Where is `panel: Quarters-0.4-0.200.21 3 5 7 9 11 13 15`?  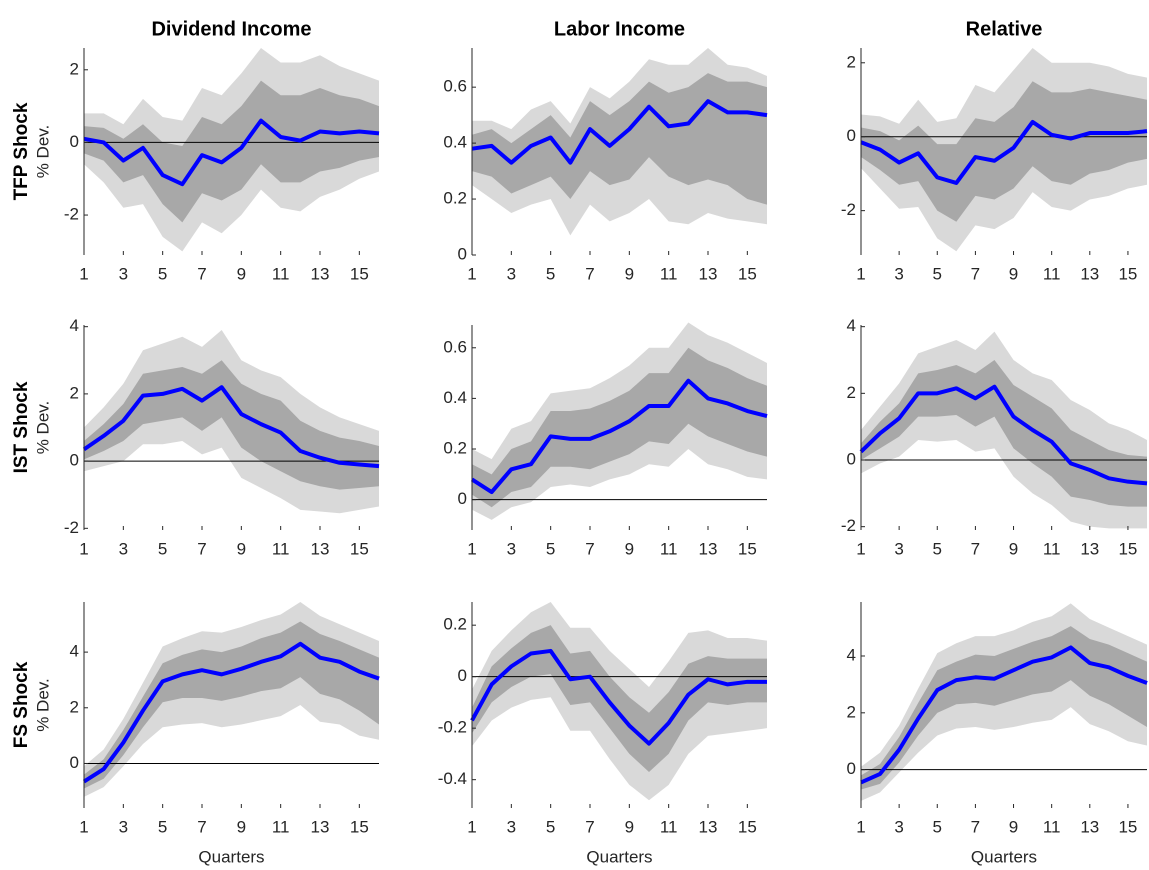 panel: Quarters-0.4-0.200.21 3 5 7 9 11 13 15 is located at coordinates (602, 734).